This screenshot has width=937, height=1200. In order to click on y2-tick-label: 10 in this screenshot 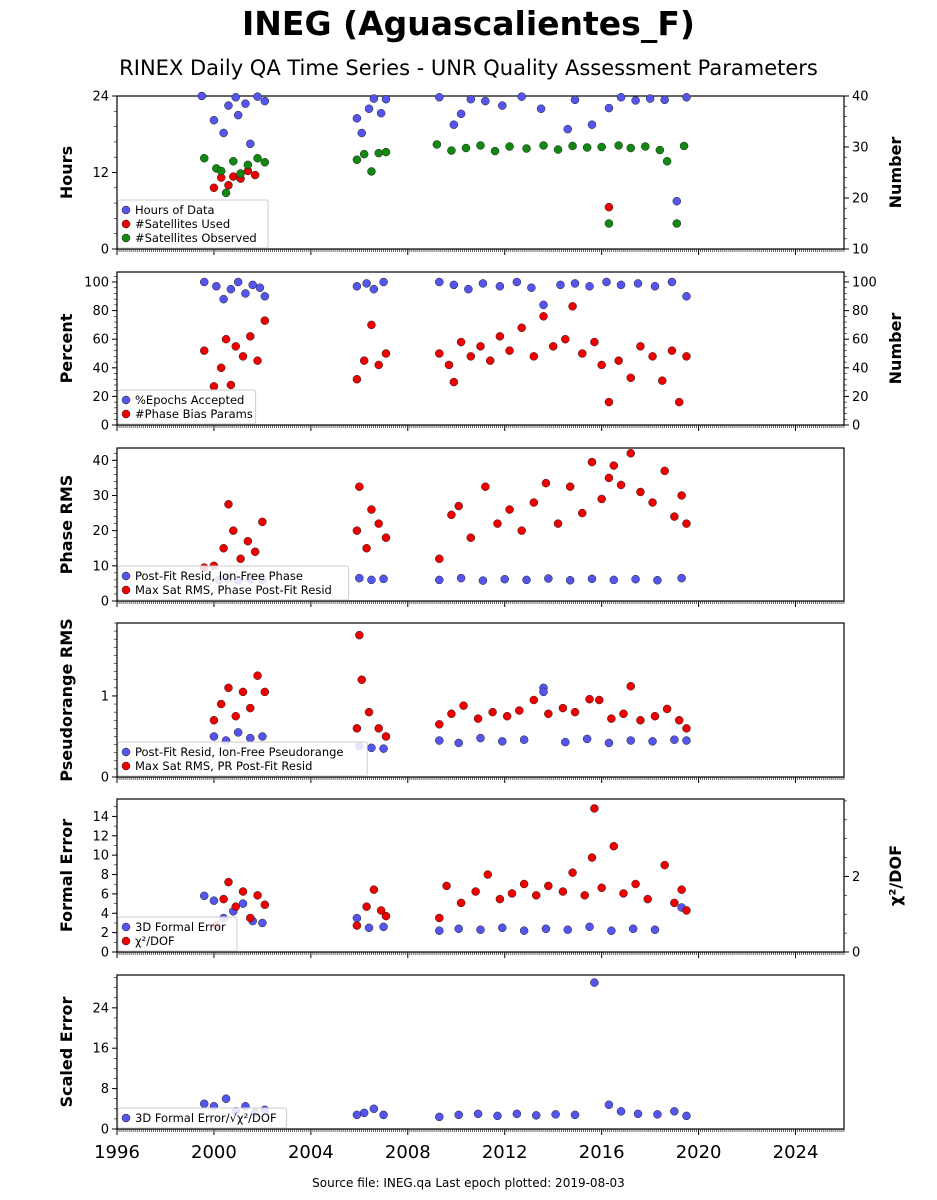, I will do `click(860, 250)`.